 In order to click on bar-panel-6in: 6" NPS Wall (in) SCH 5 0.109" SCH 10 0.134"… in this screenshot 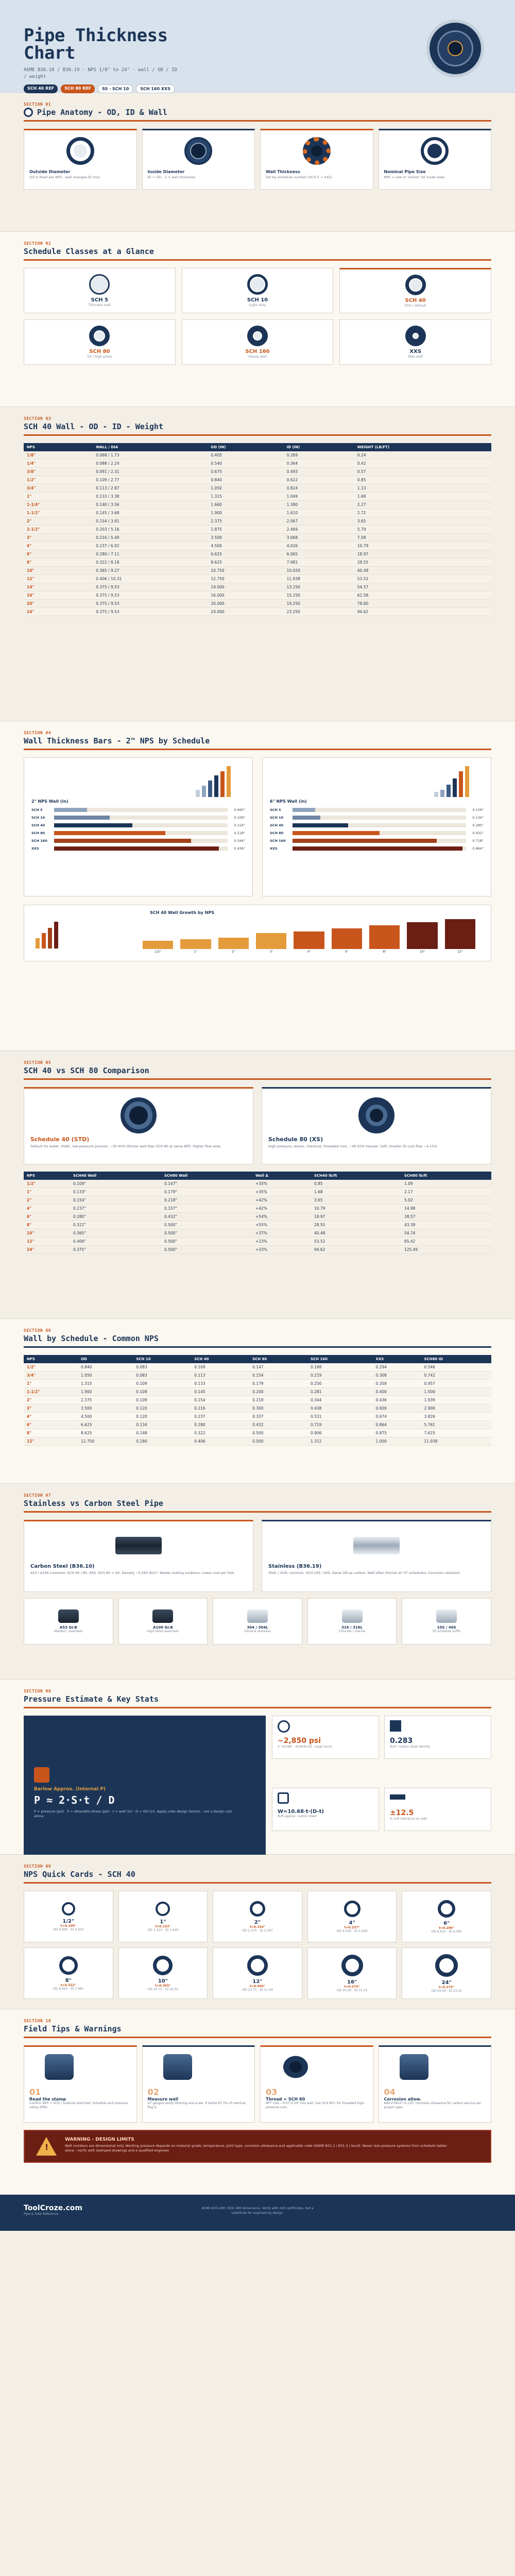, I will do `click(377, 826)`.